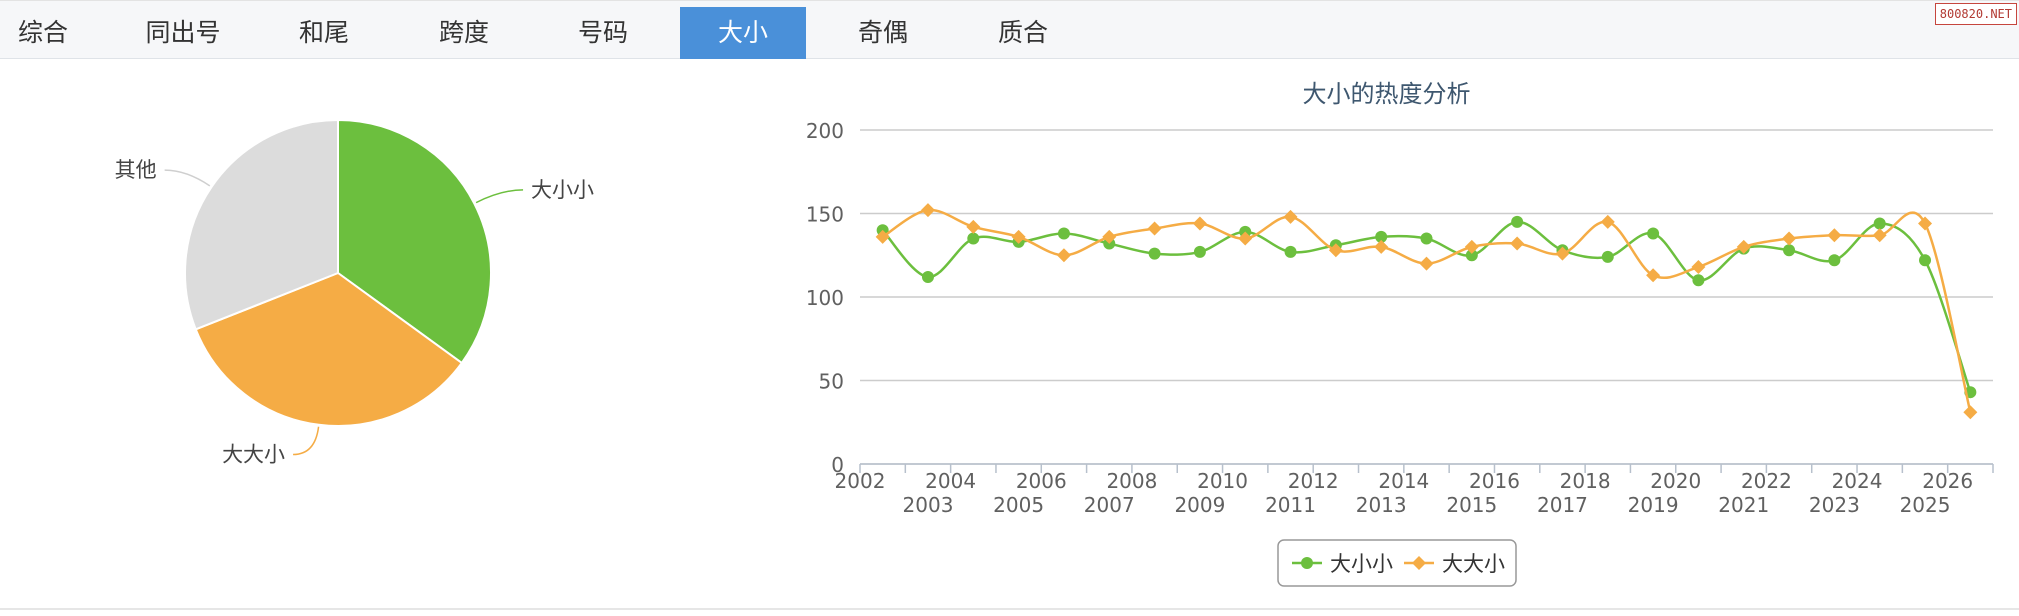 The width and height of the screenshot is (2019, 616). Describe the element at coordinates (1473, 564) in the screenshot. I see `legend-item: 大大小` at that location.